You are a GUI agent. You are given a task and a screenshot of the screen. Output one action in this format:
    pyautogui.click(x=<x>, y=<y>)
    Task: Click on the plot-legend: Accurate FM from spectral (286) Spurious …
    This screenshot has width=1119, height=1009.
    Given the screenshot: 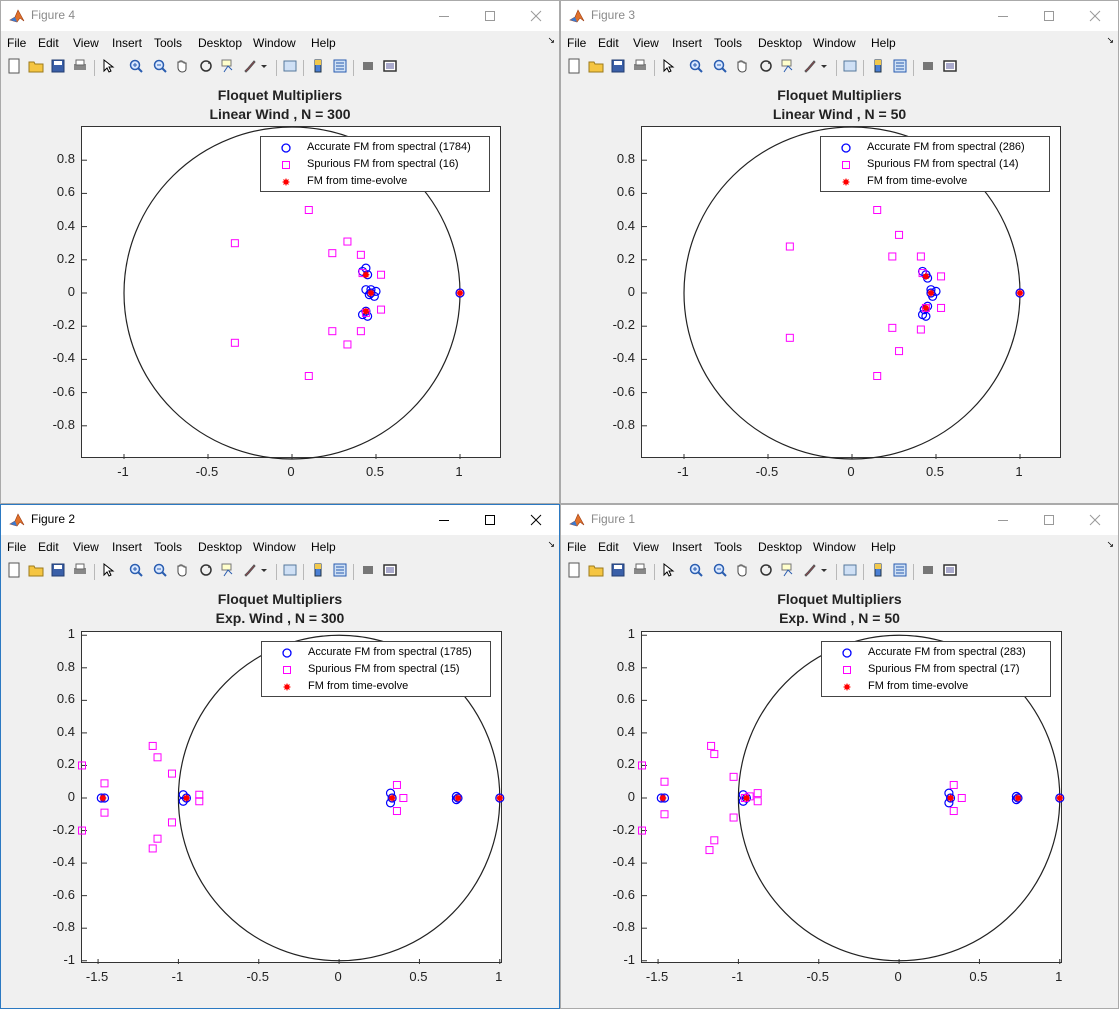 What is the action you would take?
    pyautogui.click(x=935, y=164)
    